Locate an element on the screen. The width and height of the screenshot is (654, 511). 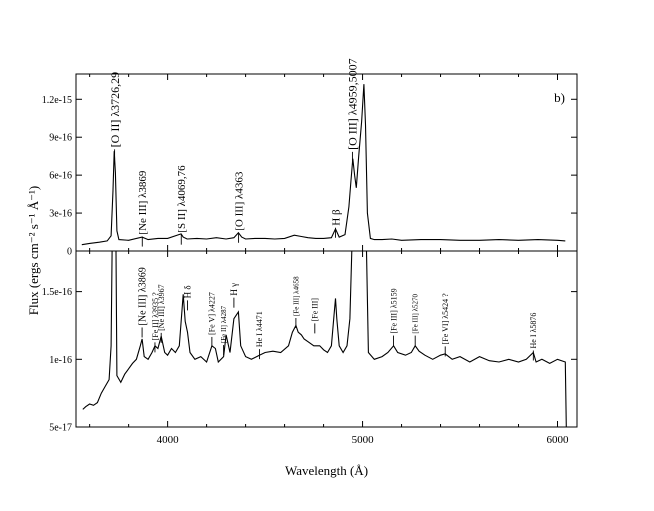
line-id-label: He I λ5876 is located at coordinates (533, 331).